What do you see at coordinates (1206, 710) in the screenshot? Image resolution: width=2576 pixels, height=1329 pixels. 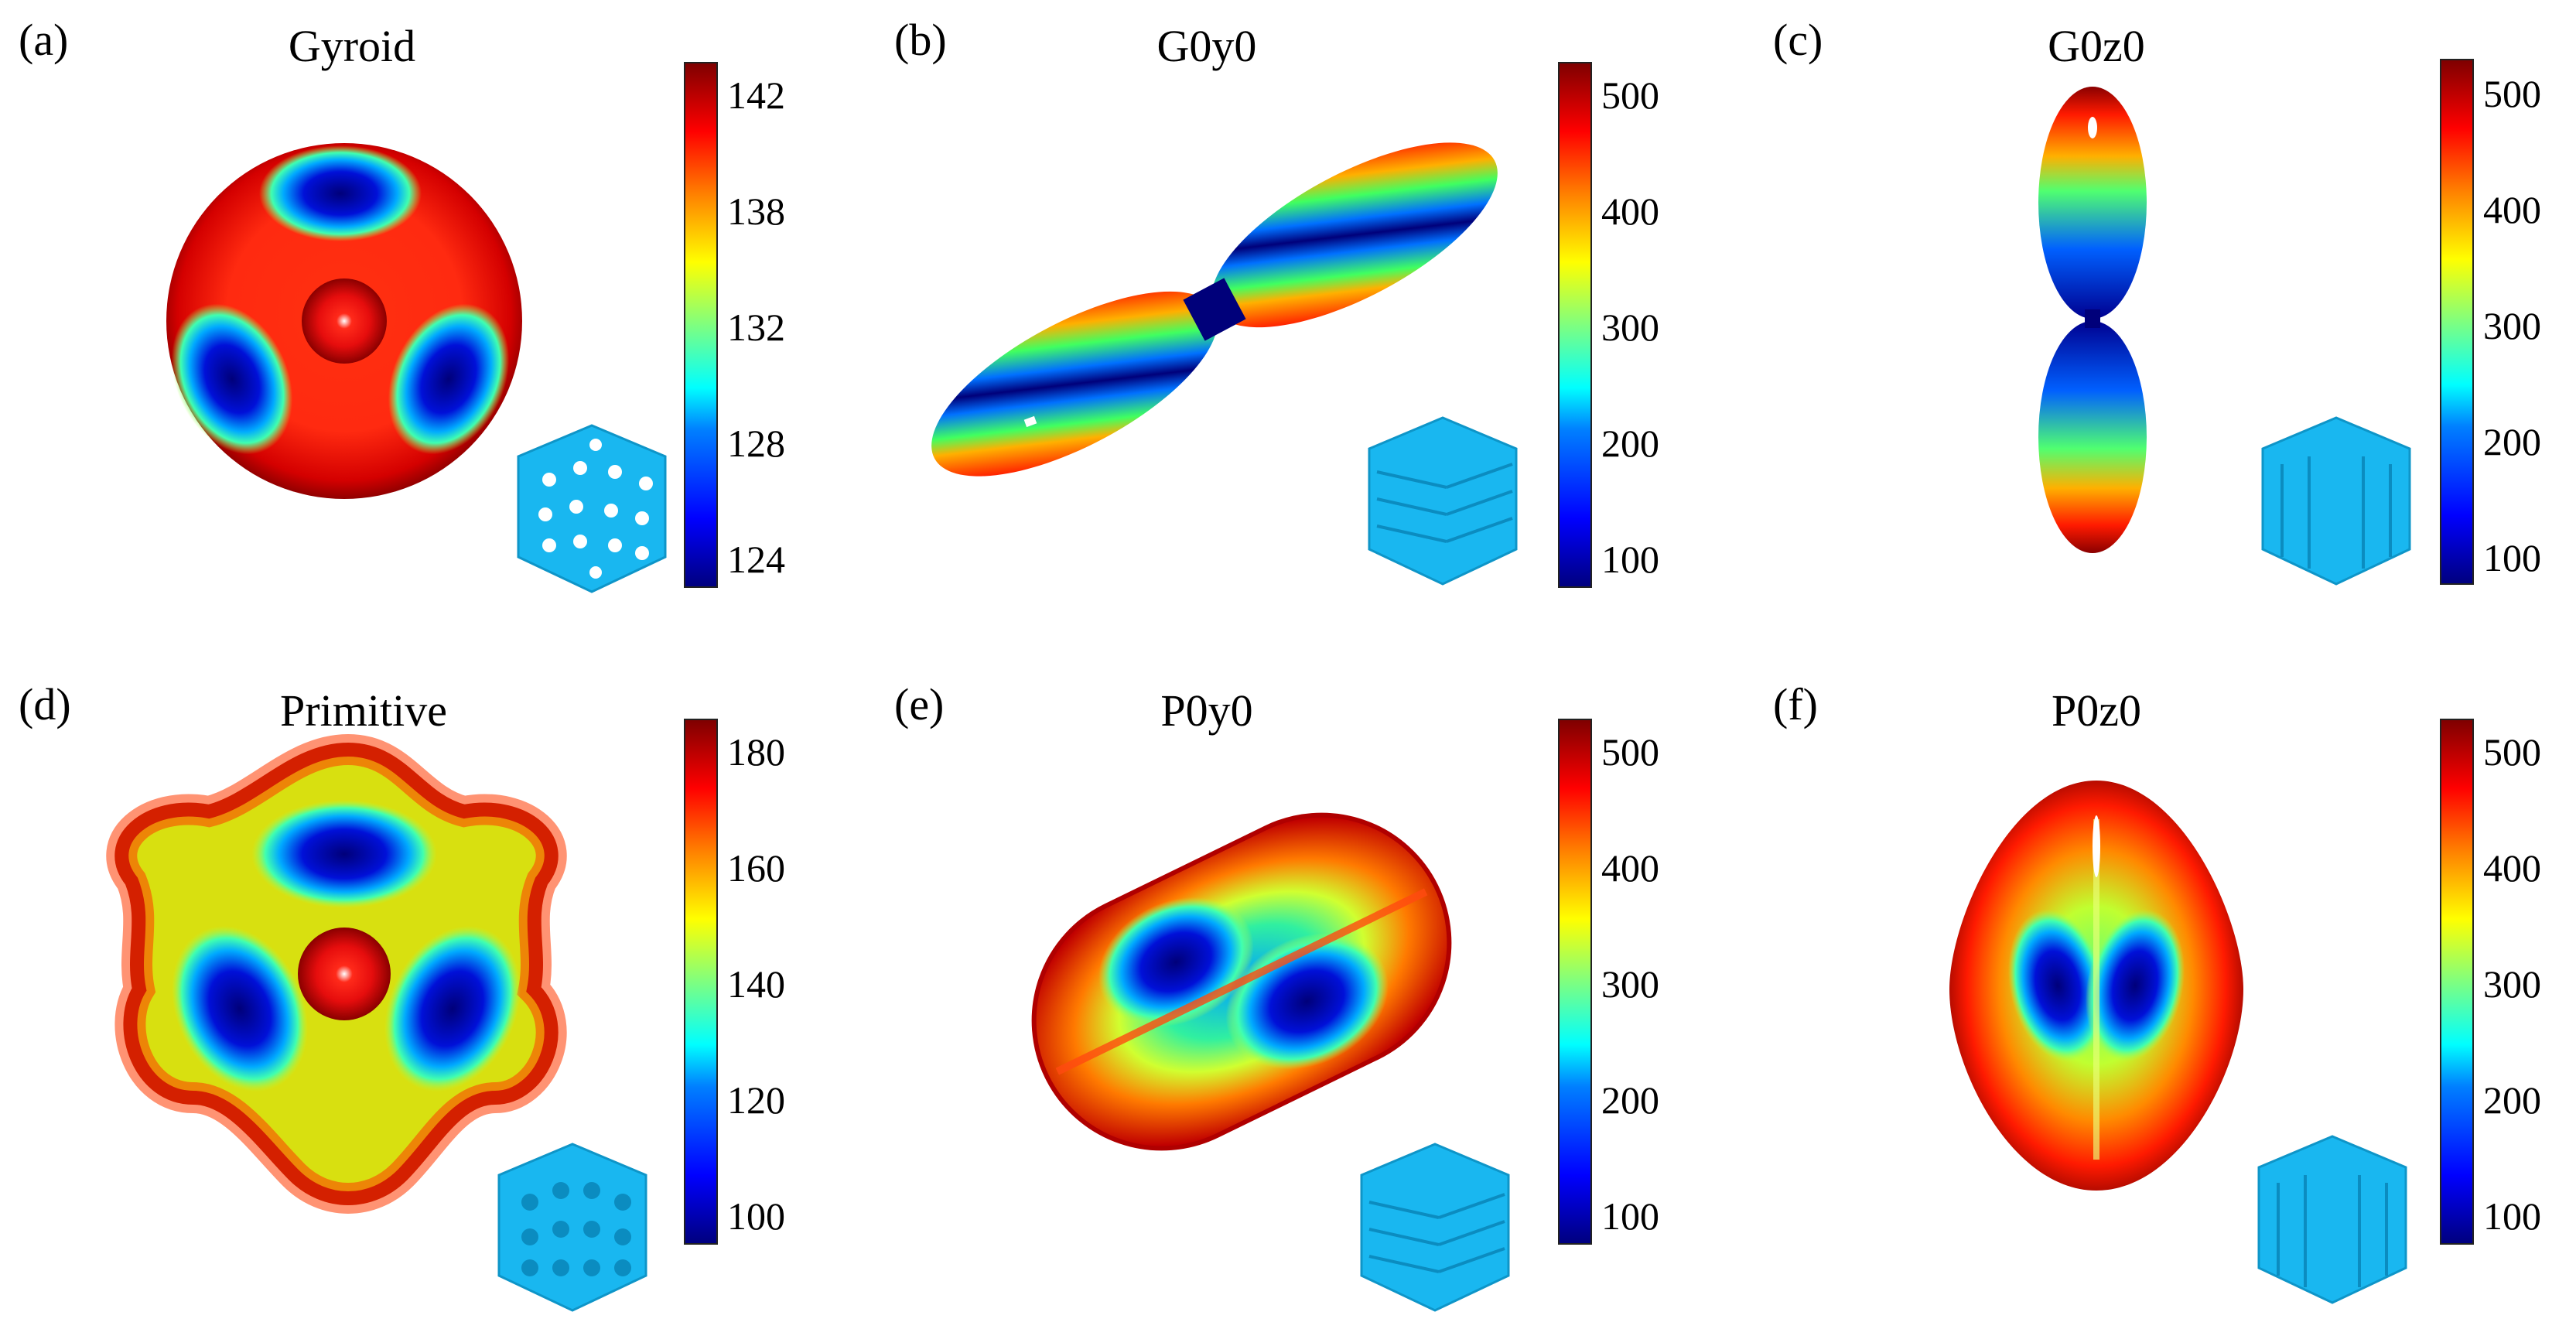 I see `panel-title: P0y0` at bounding box center [1206, 710].